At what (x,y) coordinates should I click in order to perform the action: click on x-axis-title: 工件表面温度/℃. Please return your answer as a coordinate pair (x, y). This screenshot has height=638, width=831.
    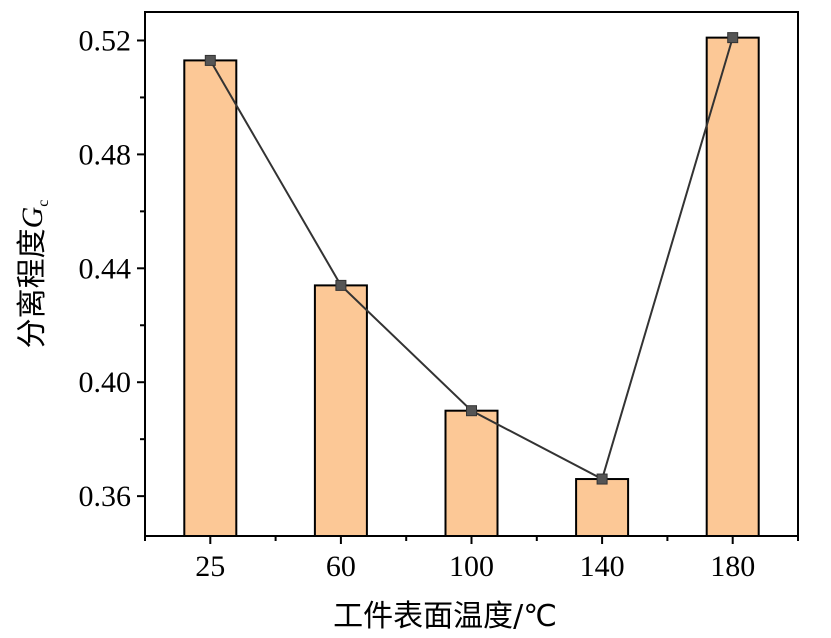
    Looking at the image, I should click on (445, 616).